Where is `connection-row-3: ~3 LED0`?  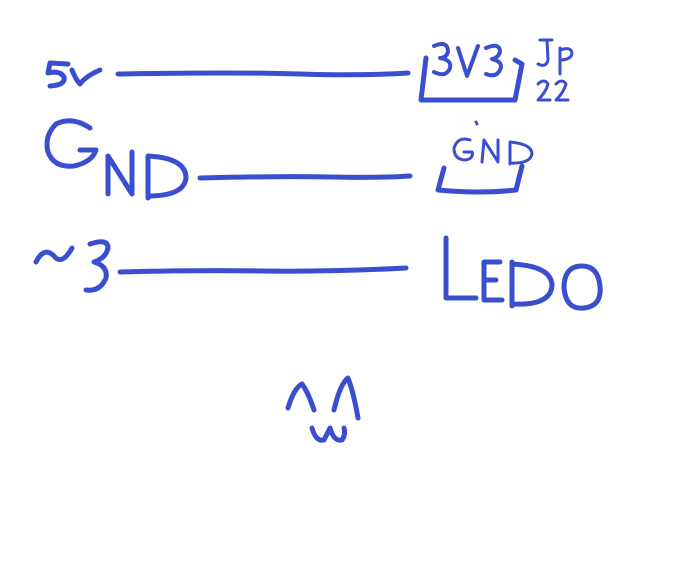 connection-row-3: ~3 LED0 is located at coordinates (318, 273).